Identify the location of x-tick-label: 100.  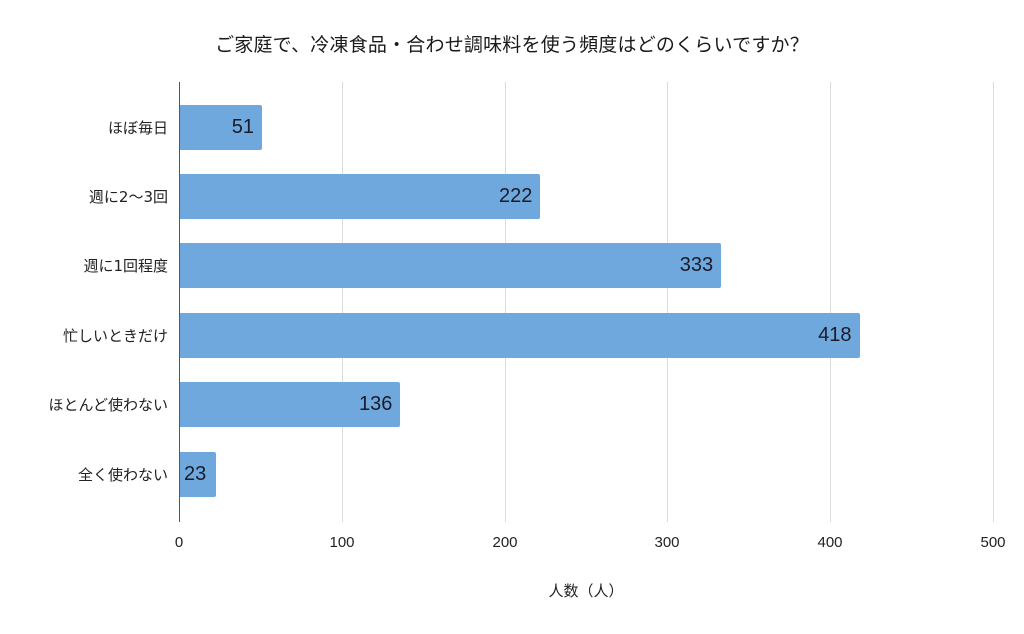
(342, 542).